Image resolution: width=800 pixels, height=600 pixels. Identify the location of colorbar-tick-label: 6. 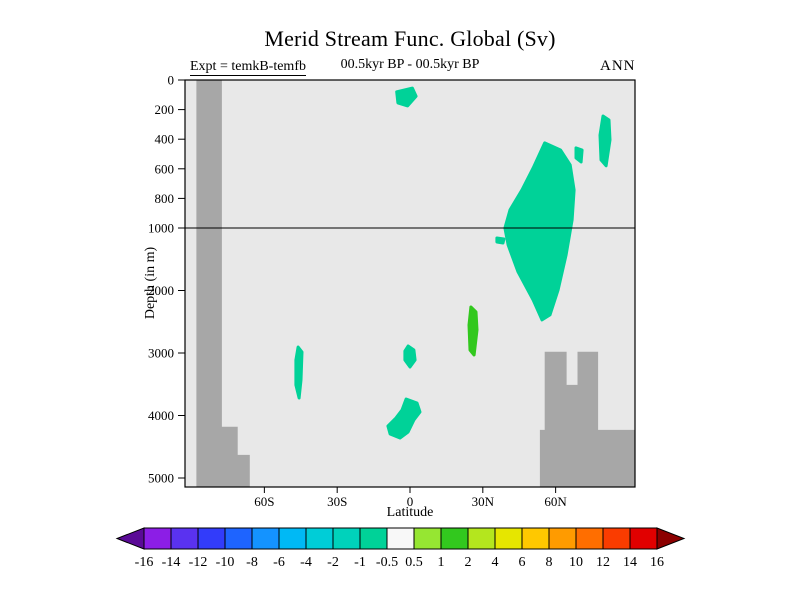
(522, 562).